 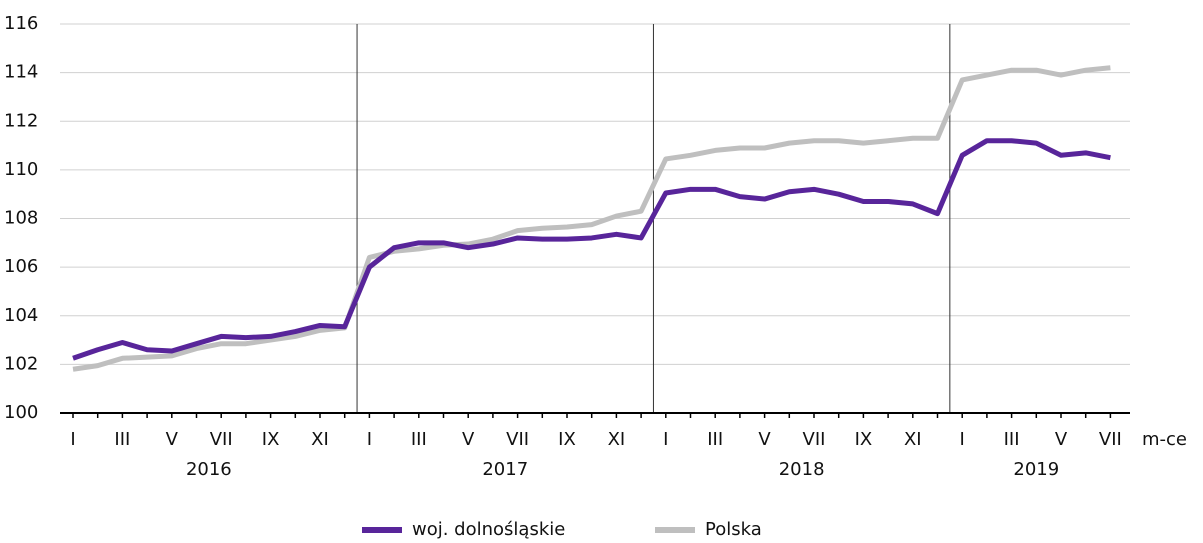 What do you see at coordinates (733, 529) in the screenshot?
I see `legend-label: Polska` at bounding box center [733, 529].